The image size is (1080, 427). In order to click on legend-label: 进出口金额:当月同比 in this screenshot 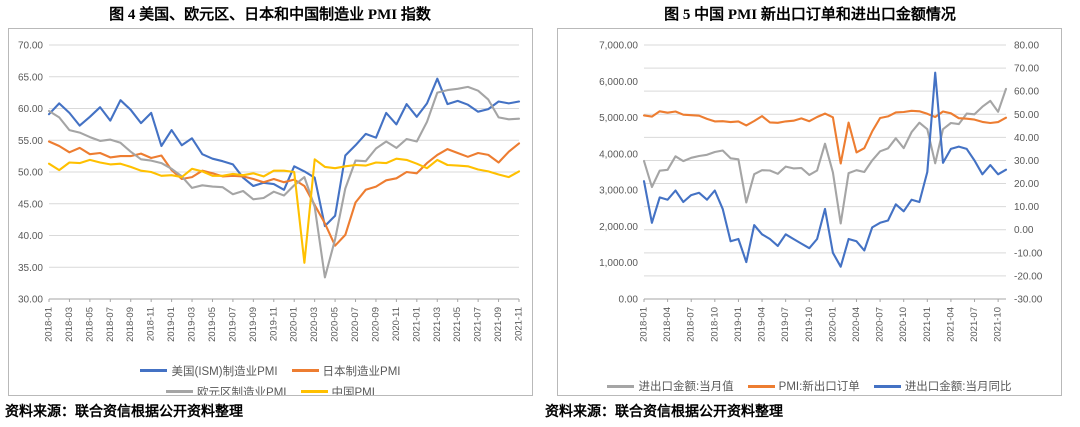, I will do `click(958, 387)`.